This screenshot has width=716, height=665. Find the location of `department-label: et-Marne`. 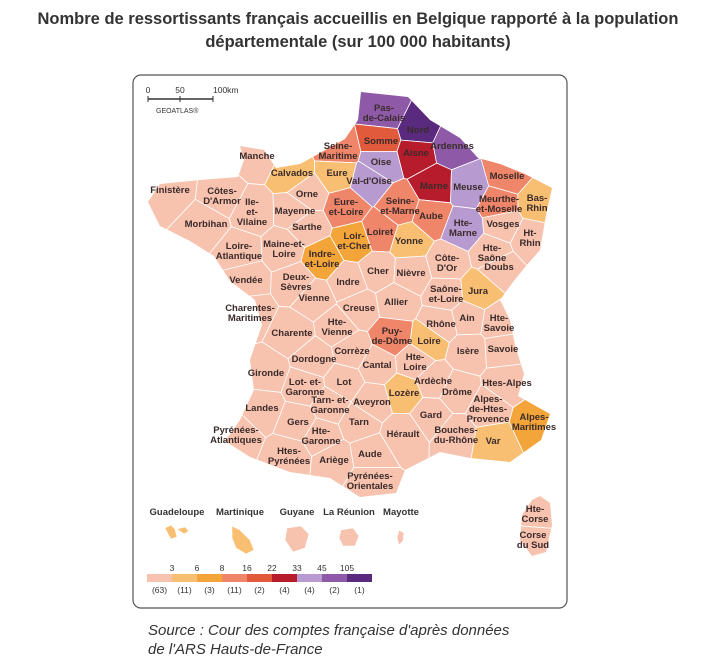

department-label: et-Marne is located at coordinates (400, 211).